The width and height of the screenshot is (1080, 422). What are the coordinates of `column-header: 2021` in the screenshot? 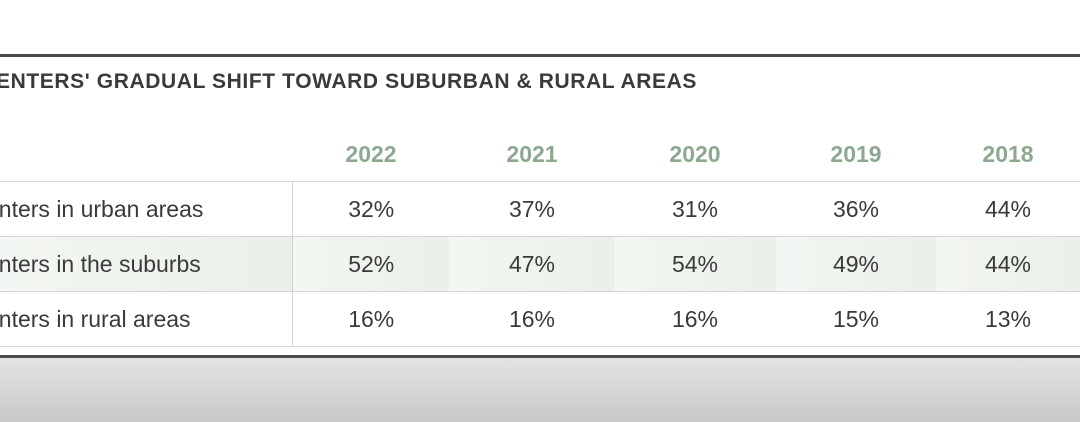 It's located at (532, 153).